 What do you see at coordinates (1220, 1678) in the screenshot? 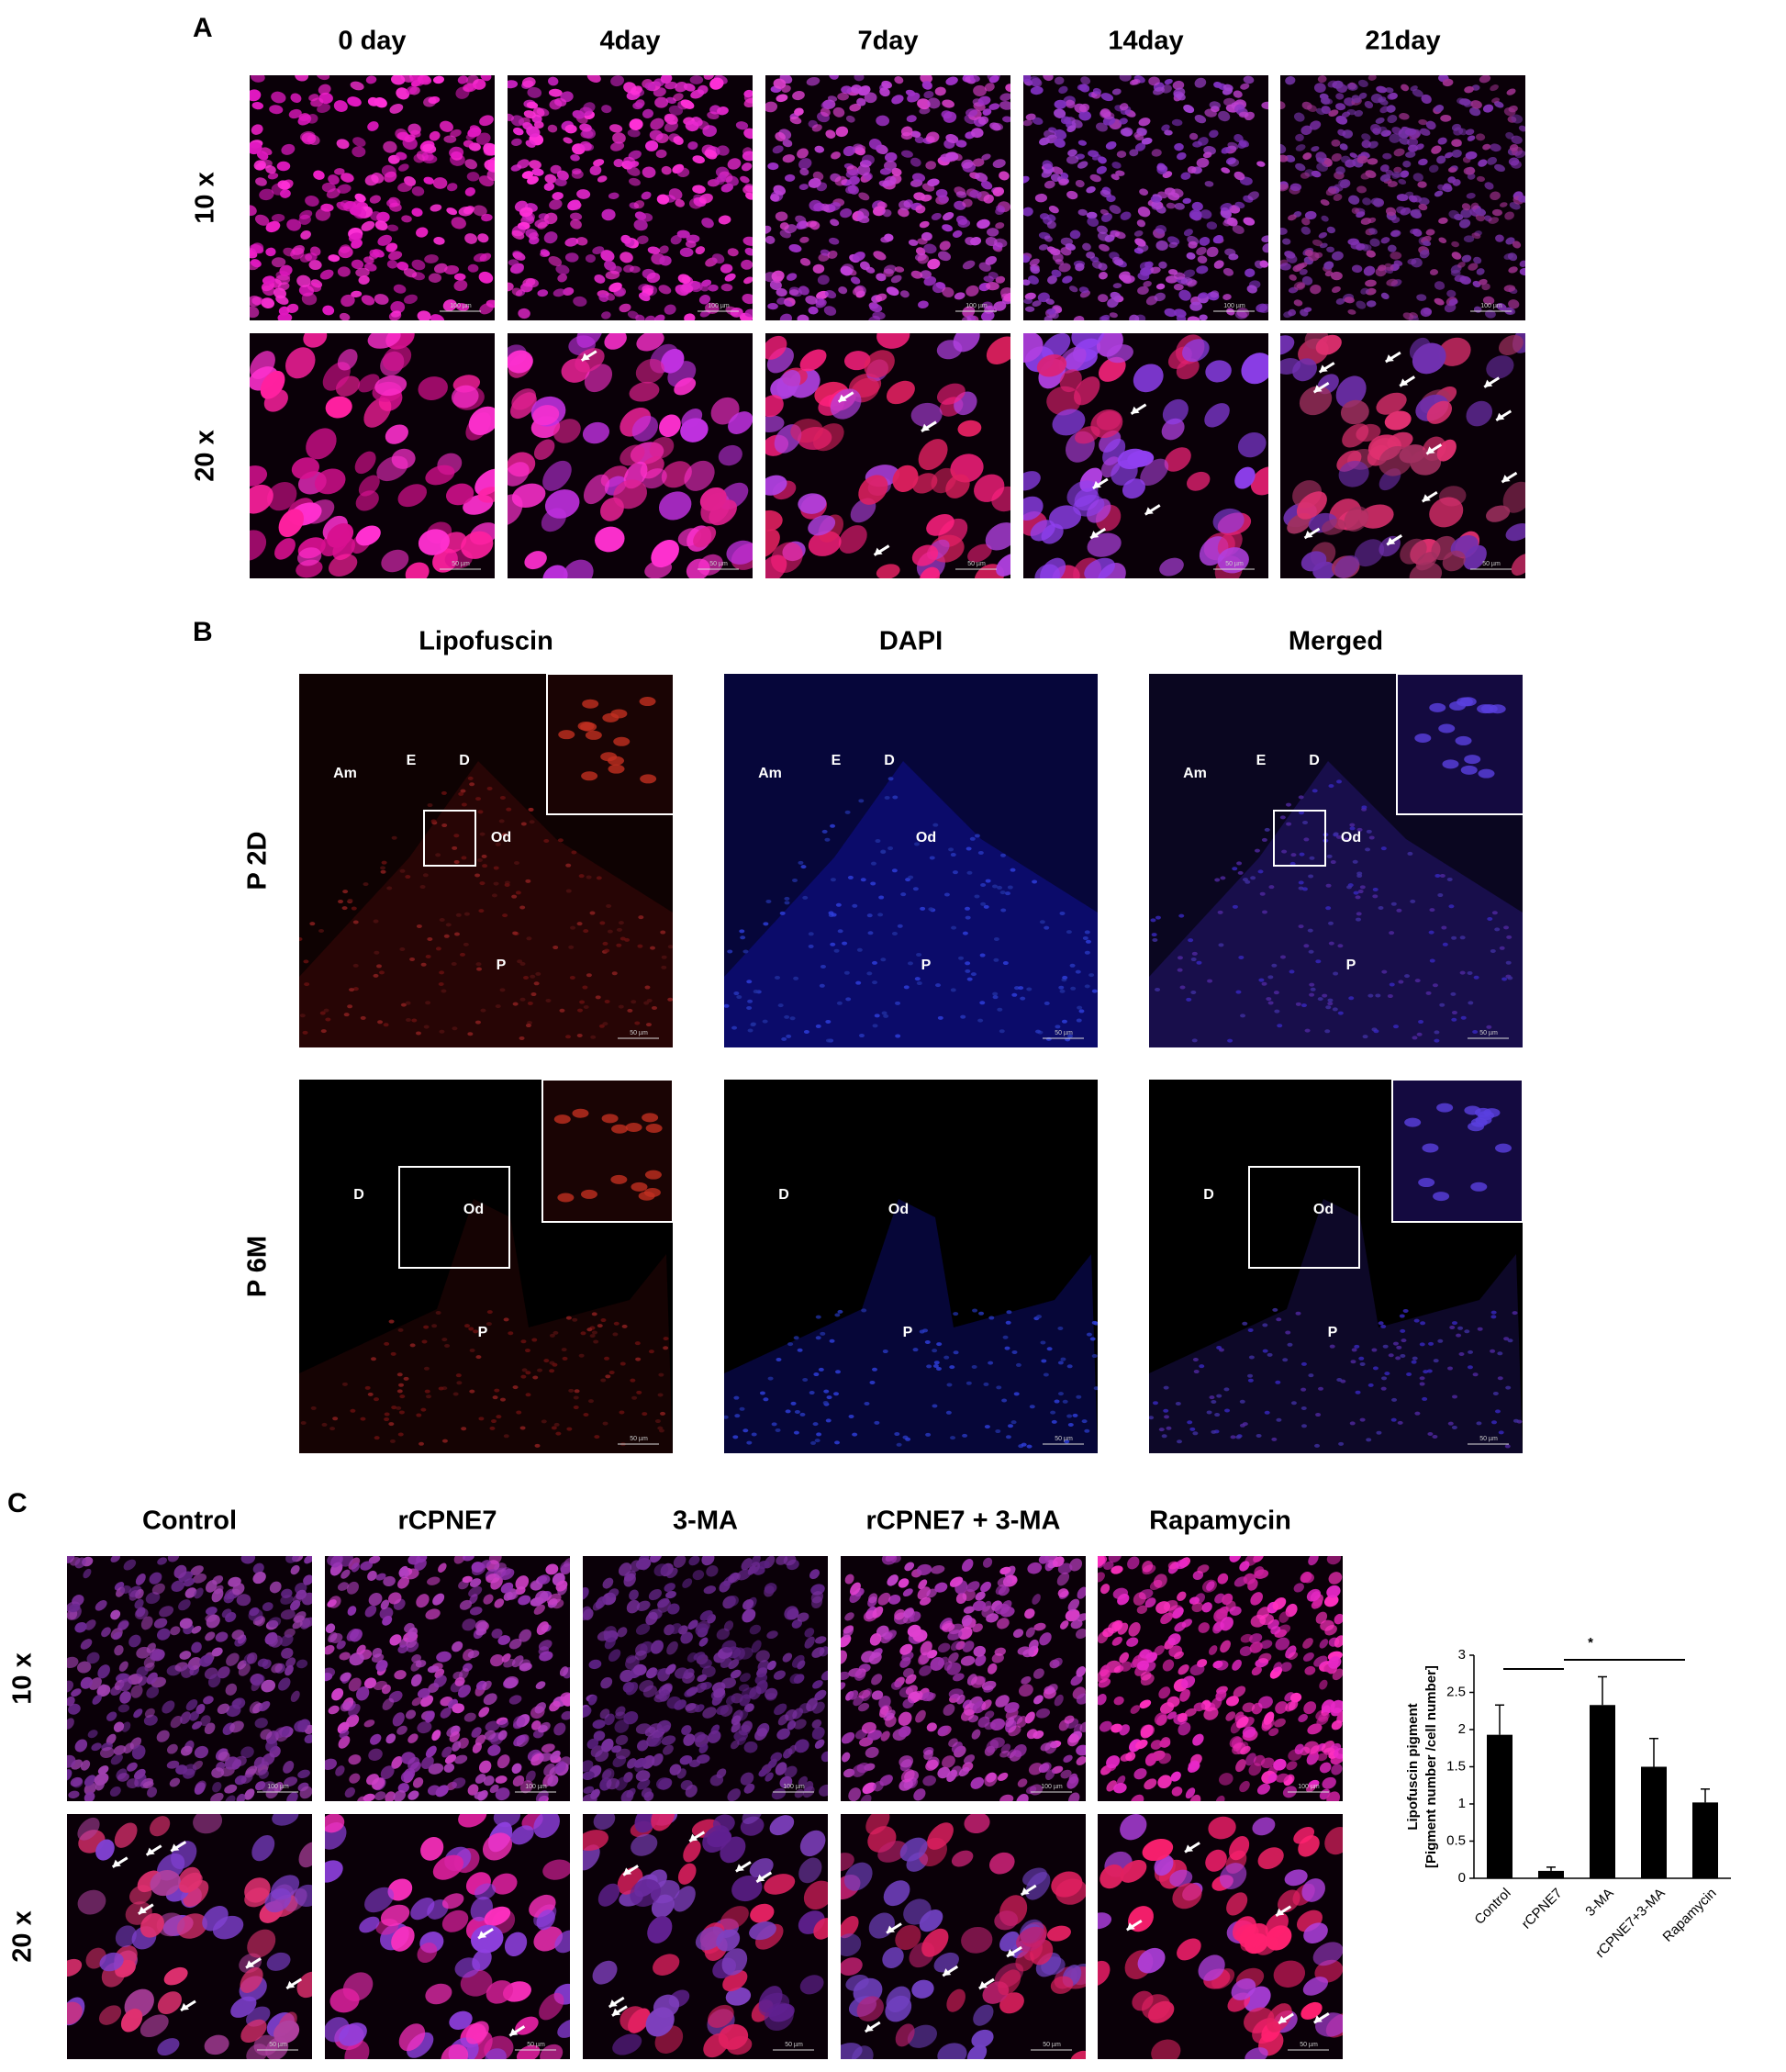
I see `micrograph-background` at bounding box center [1220, 1678].